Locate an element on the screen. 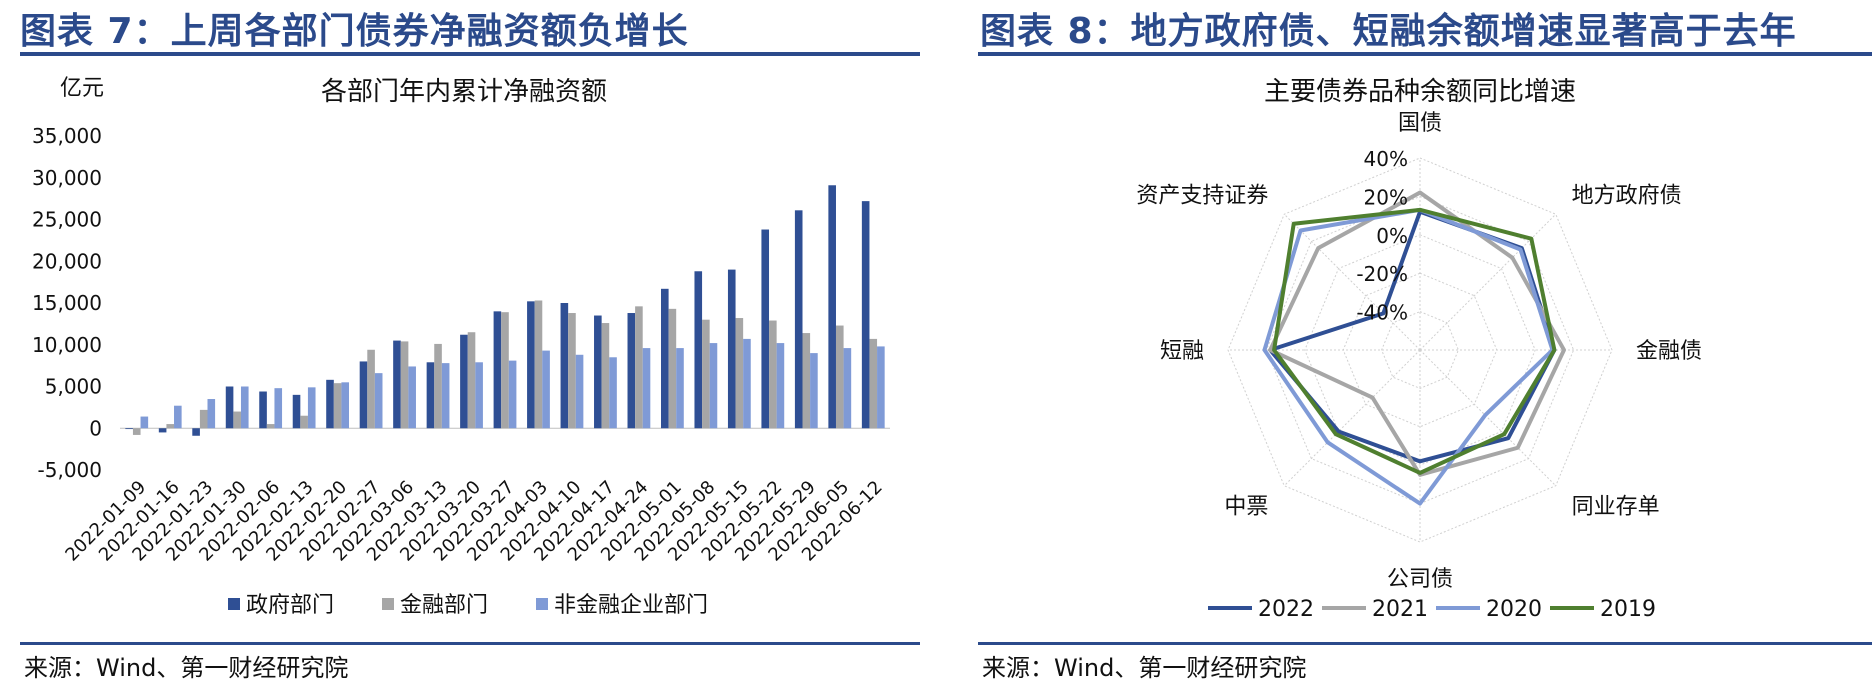 The width and height of the screenshot is (1872, 683). legend-label: 金融部门 is located at coordinates (444, 605).